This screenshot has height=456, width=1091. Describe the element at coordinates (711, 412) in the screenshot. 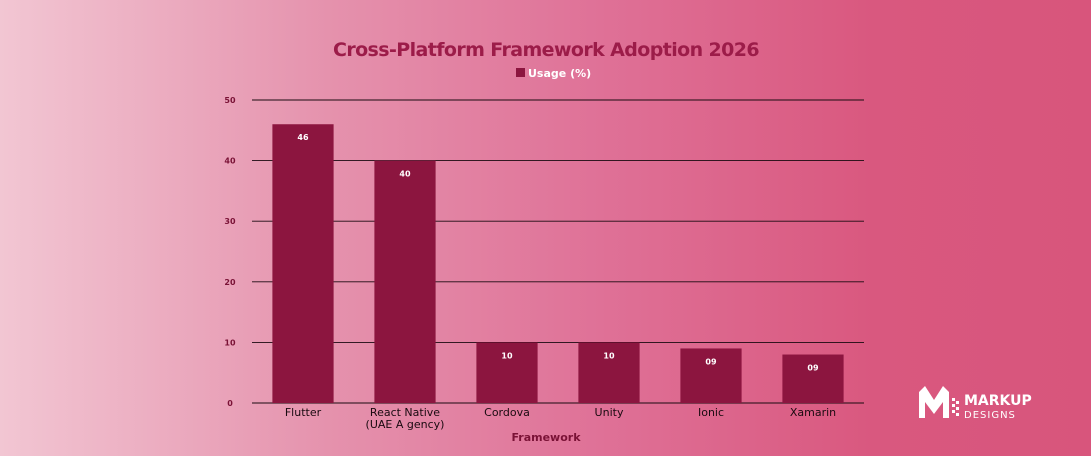

I see `x-tick-label: Ionic` at that location.